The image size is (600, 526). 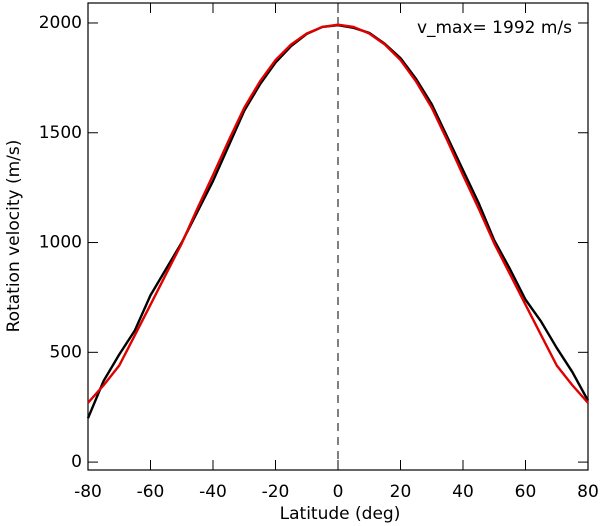 I want to click on y-tick-label: 1000, so click(x=60, y=243).